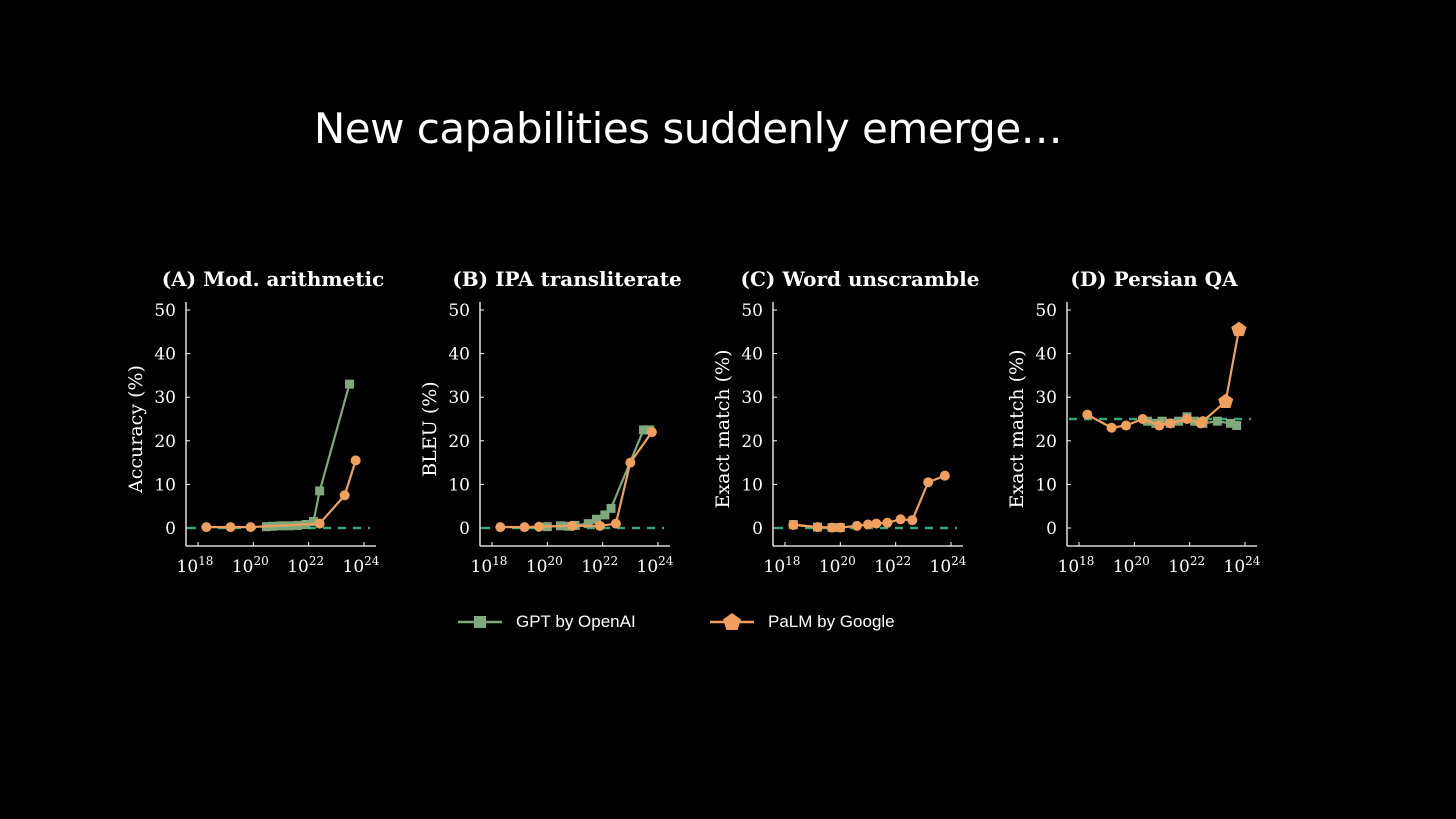 The image size is (1456, 819). What do you see at coordinates (576, 621) in the screenshot?
I see `legend-label-gpt: GPT by OpenAI` at bounding box center [576, 621].